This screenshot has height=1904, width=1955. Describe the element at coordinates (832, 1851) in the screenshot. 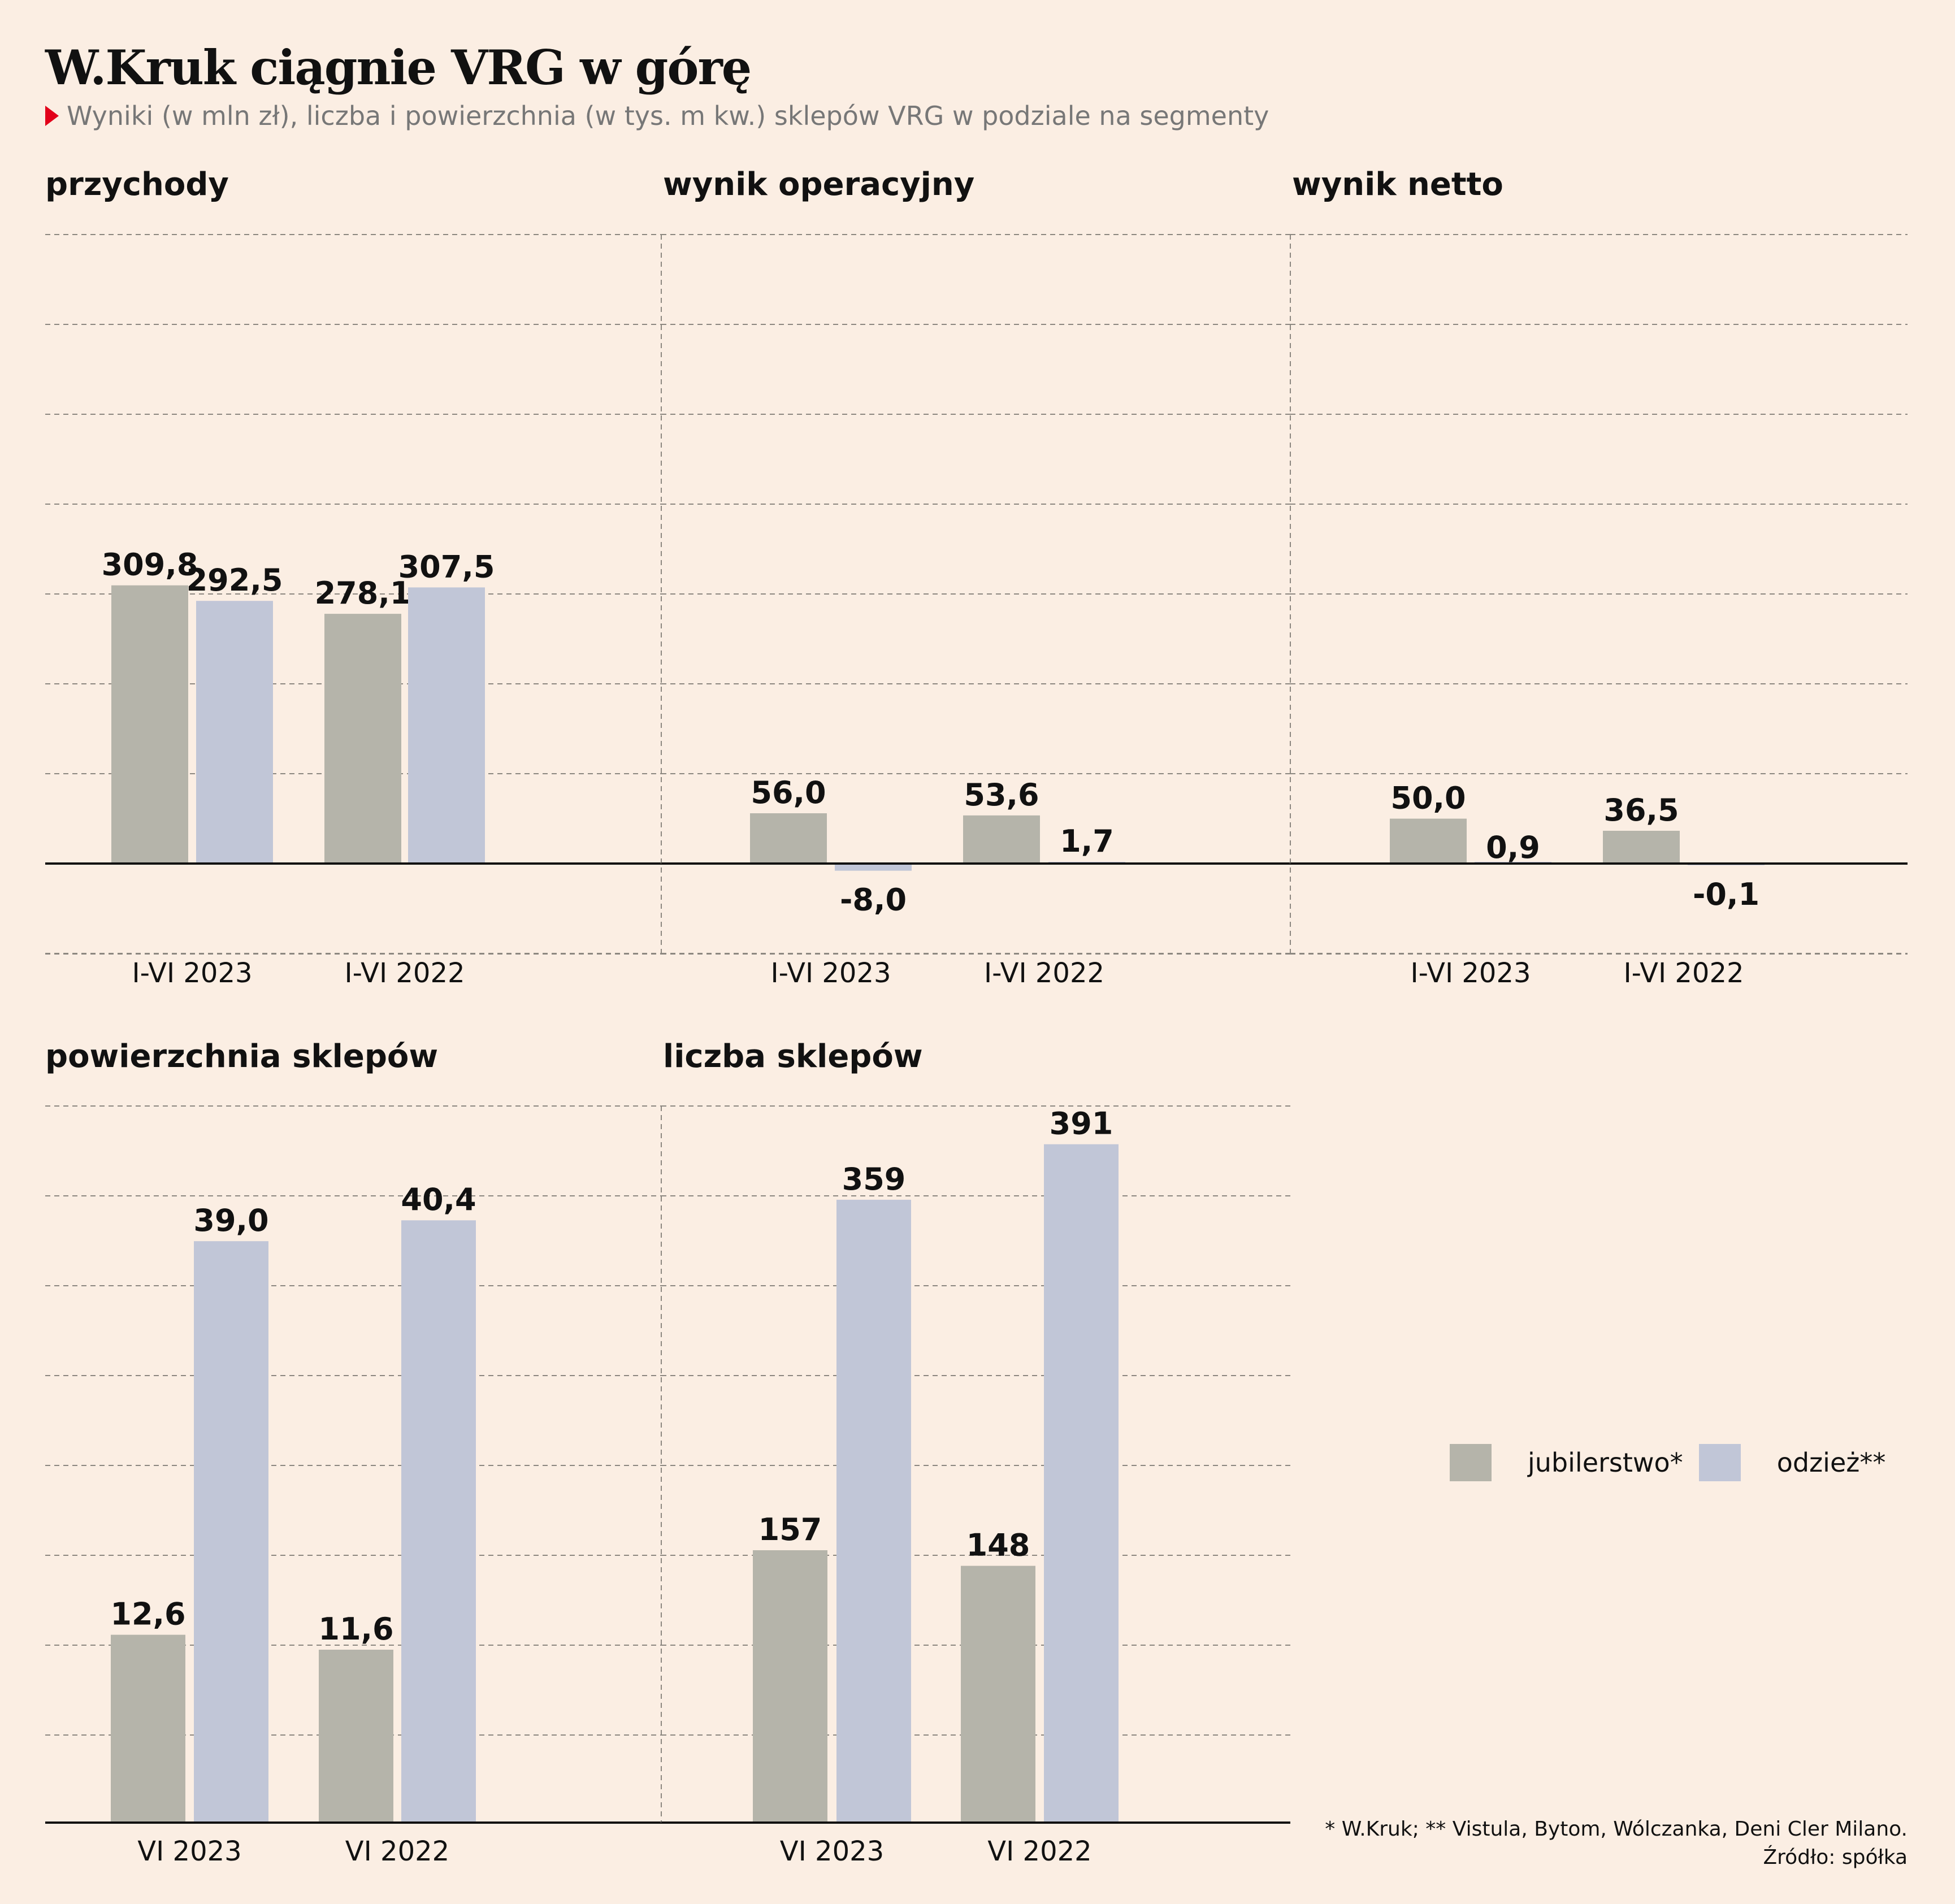

I see `liczba-sklepow-tick-label-0: VI 2023` at that location.